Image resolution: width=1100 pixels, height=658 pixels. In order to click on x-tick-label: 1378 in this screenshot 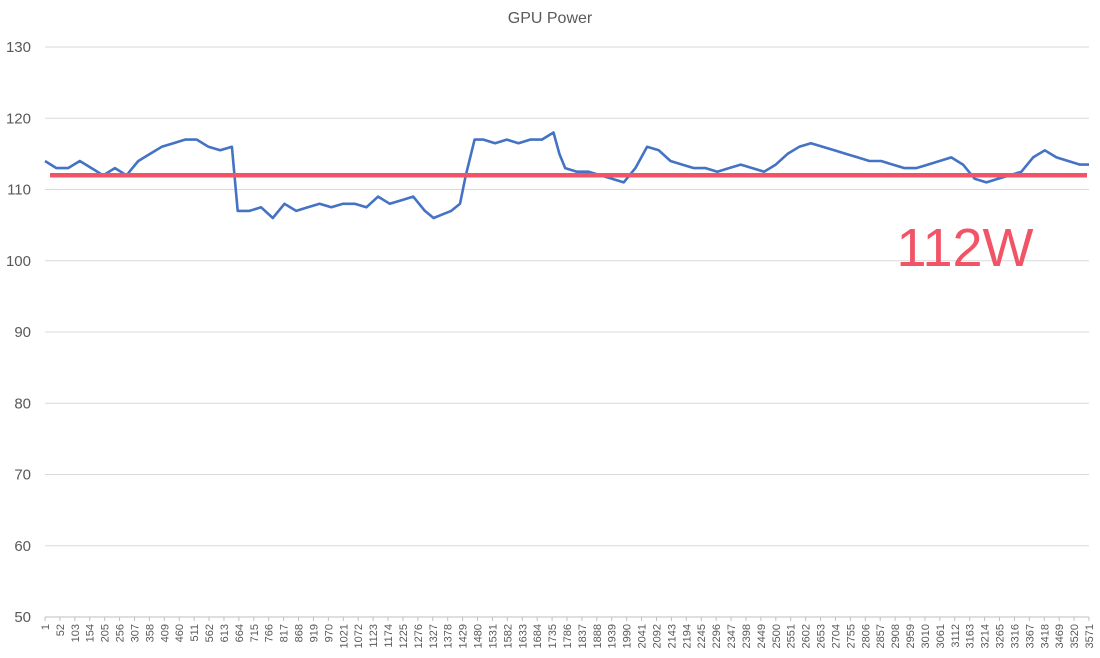, I will do `click(449, 636)`.